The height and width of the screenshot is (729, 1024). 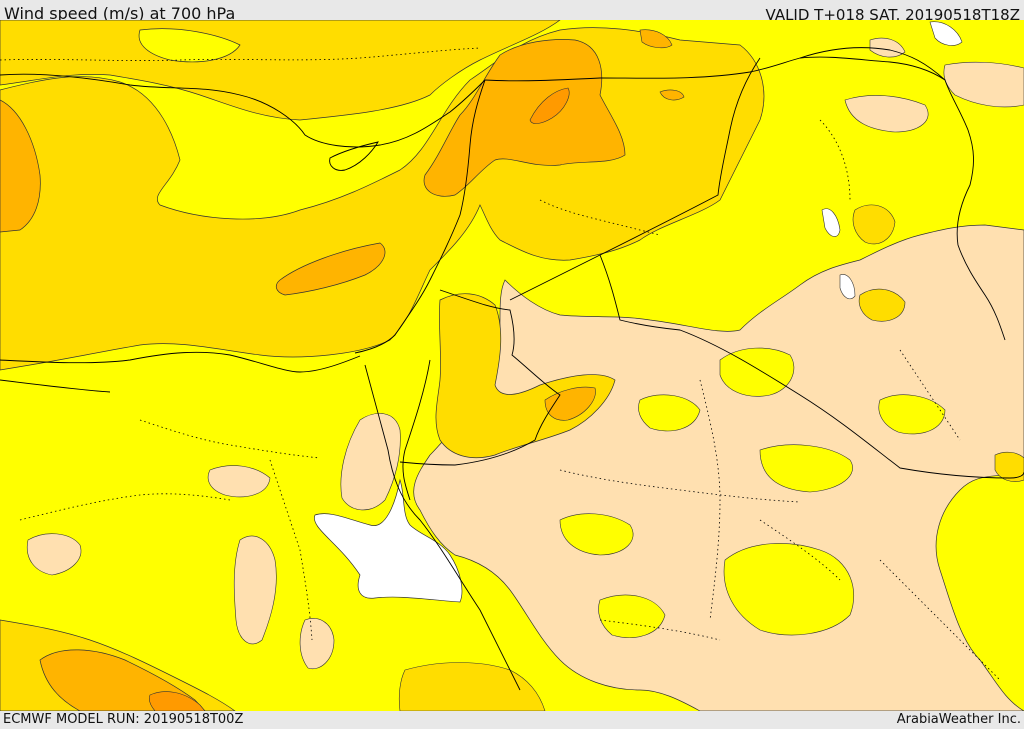 I want to click on border-egypt-libya, so click(x=55, y=386).